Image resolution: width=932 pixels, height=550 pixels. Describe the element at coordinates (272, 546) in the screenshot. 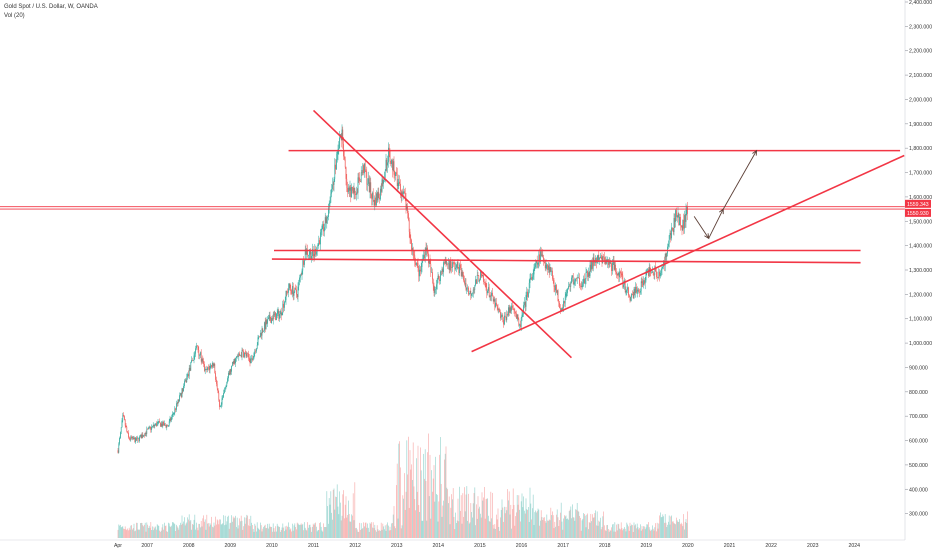

I see `time-tick-label: 2010` at that location.